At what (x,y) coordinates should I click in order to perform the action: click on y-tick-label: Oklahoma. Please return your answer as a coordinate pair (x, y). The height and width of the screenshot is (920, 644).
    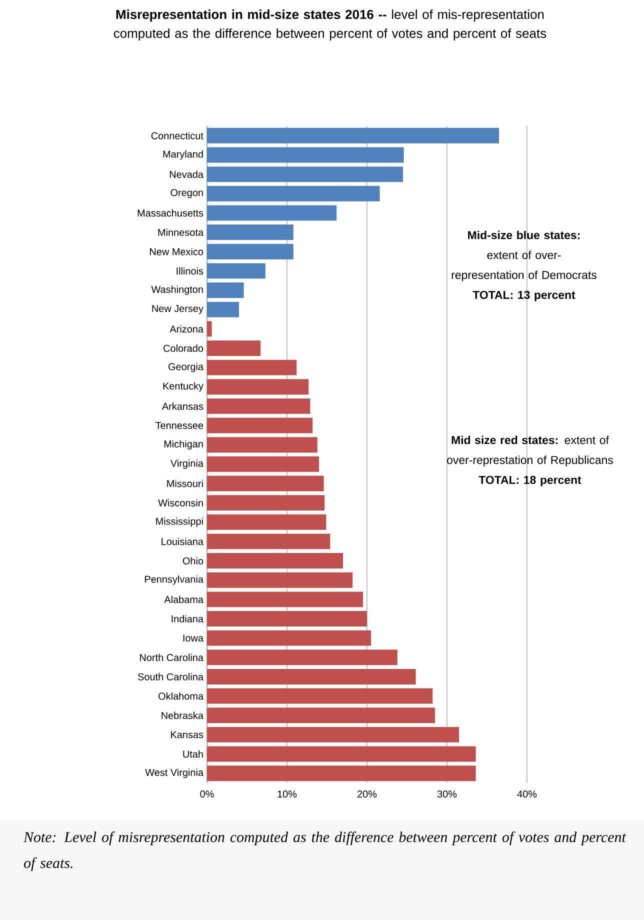
    Looking at the image, I should click on (181, 696).